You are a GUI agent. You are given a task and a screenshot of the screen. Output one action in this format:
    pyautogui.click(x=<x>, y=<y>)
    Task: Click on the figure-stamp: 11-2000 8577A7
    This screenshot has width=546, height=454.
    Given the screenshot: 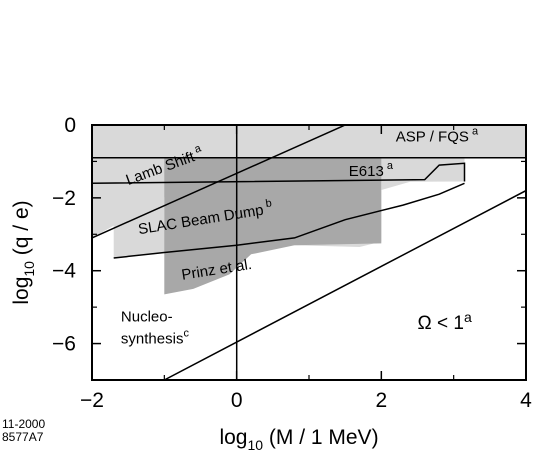 What is the action you would take?
    pyautogui.click(x=23, y=431)
    